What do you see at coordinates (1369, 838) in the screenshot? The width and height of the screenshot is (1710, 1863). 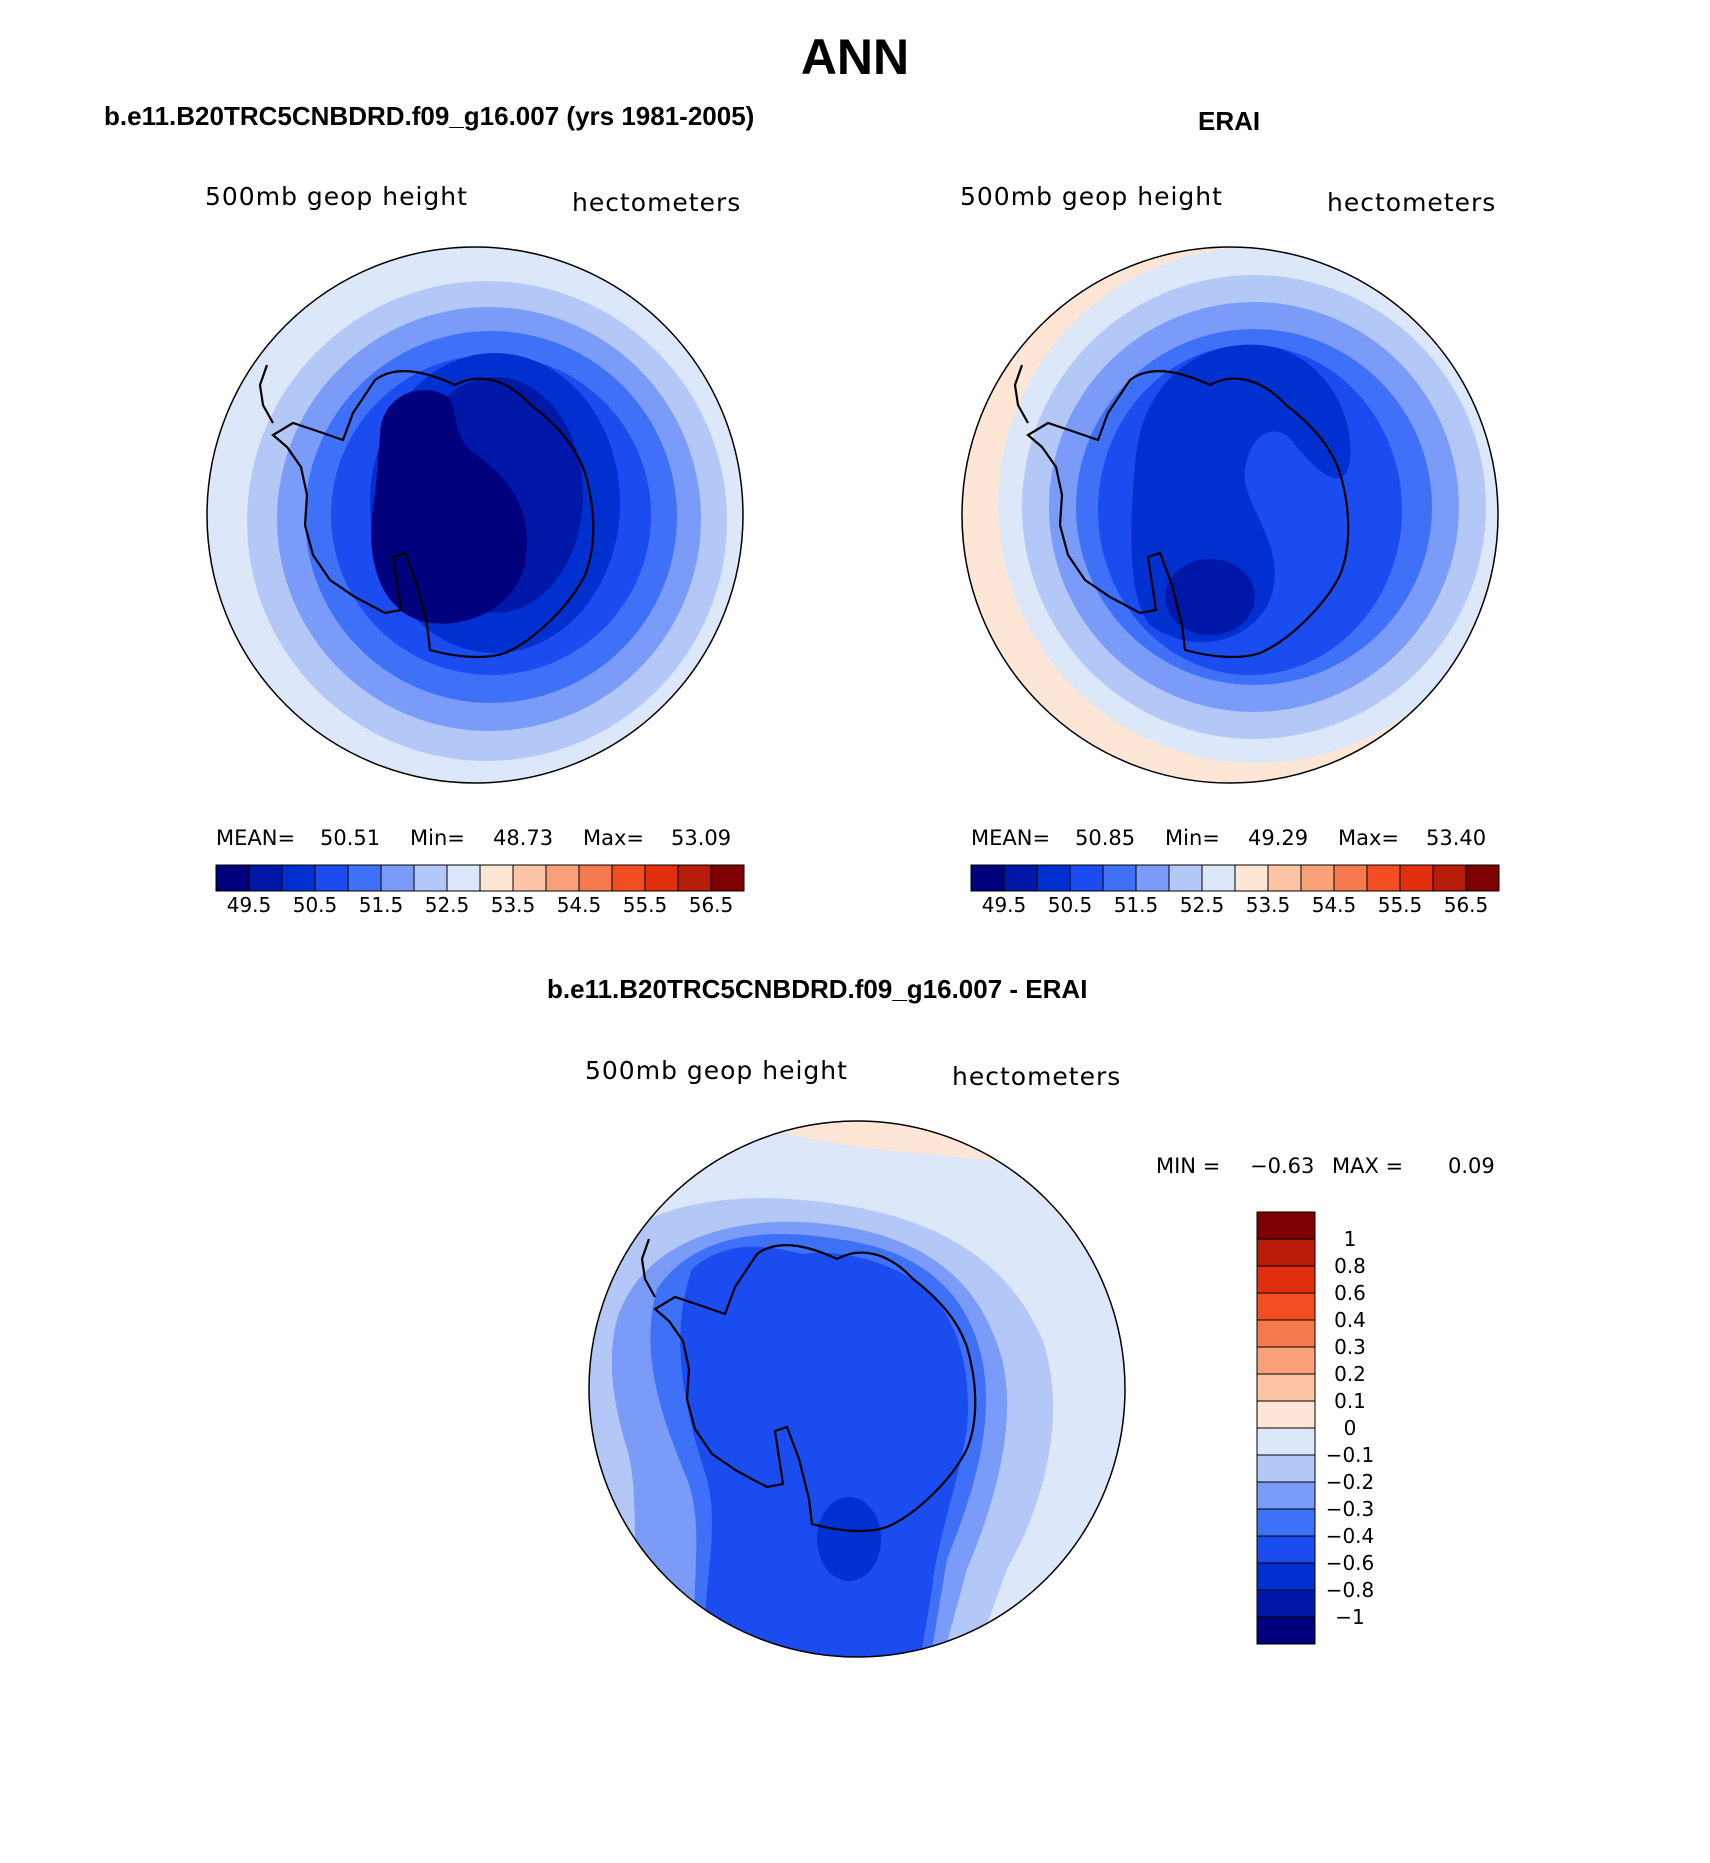 I see `obs-max-label: Max=` at bounding box center [1369, 838].